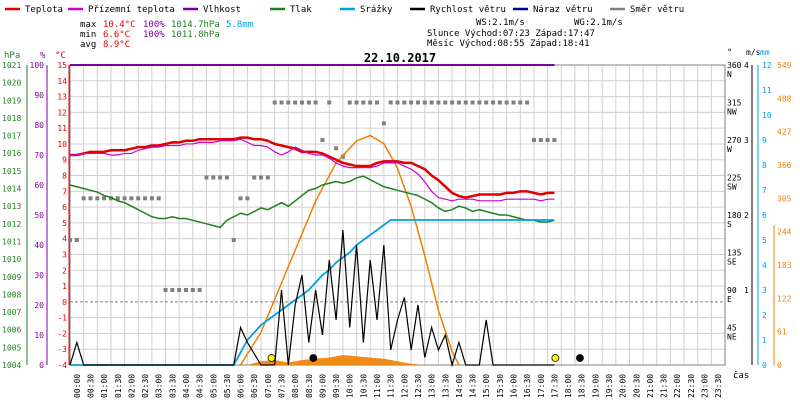  Describe the element at coordinates (131, 386) in the screenshot. I see `x-tick: 02:00` at that location.